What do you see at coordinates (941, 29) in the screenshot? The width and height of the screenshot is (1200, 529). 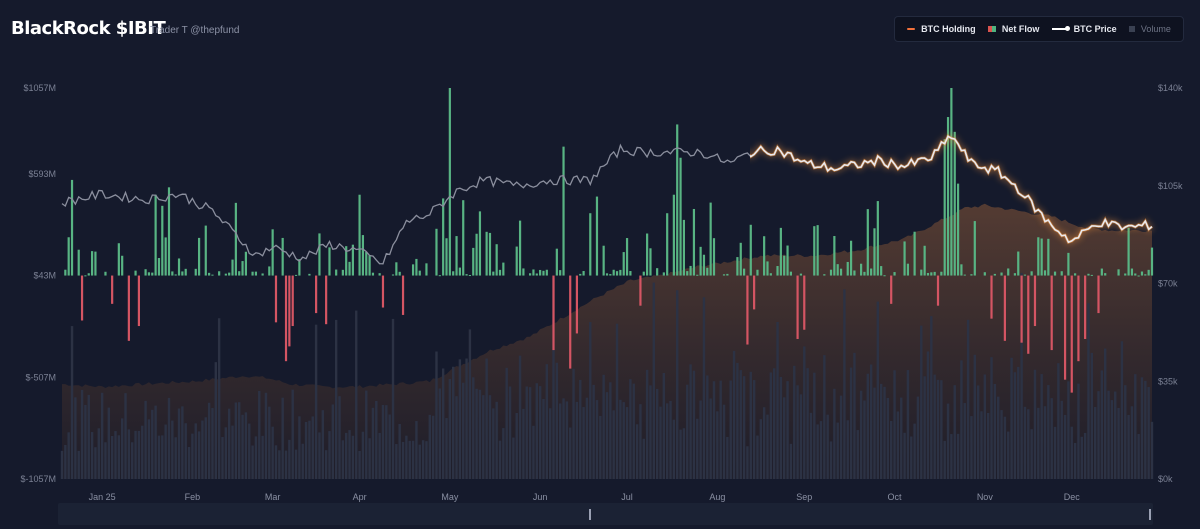 I see `legend-item-holding: BTC Holding` at bounding box center [941, 29].